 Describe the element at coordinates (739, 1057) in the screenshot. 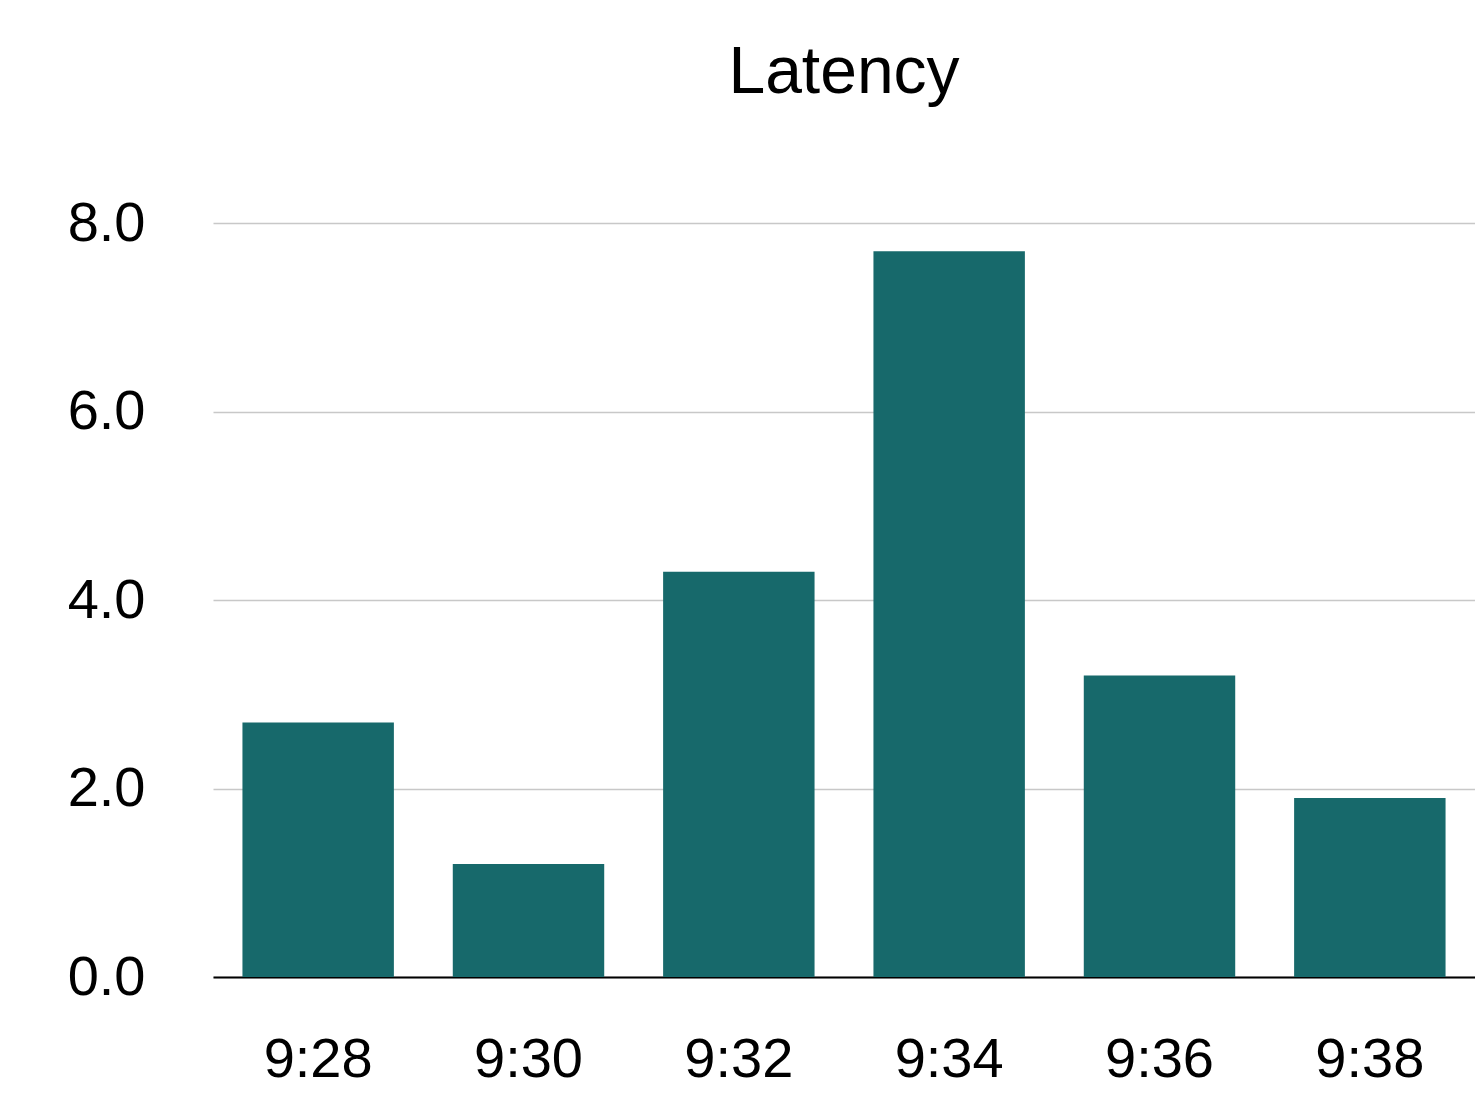

I see `x-tick-label: 9:32` at that location.